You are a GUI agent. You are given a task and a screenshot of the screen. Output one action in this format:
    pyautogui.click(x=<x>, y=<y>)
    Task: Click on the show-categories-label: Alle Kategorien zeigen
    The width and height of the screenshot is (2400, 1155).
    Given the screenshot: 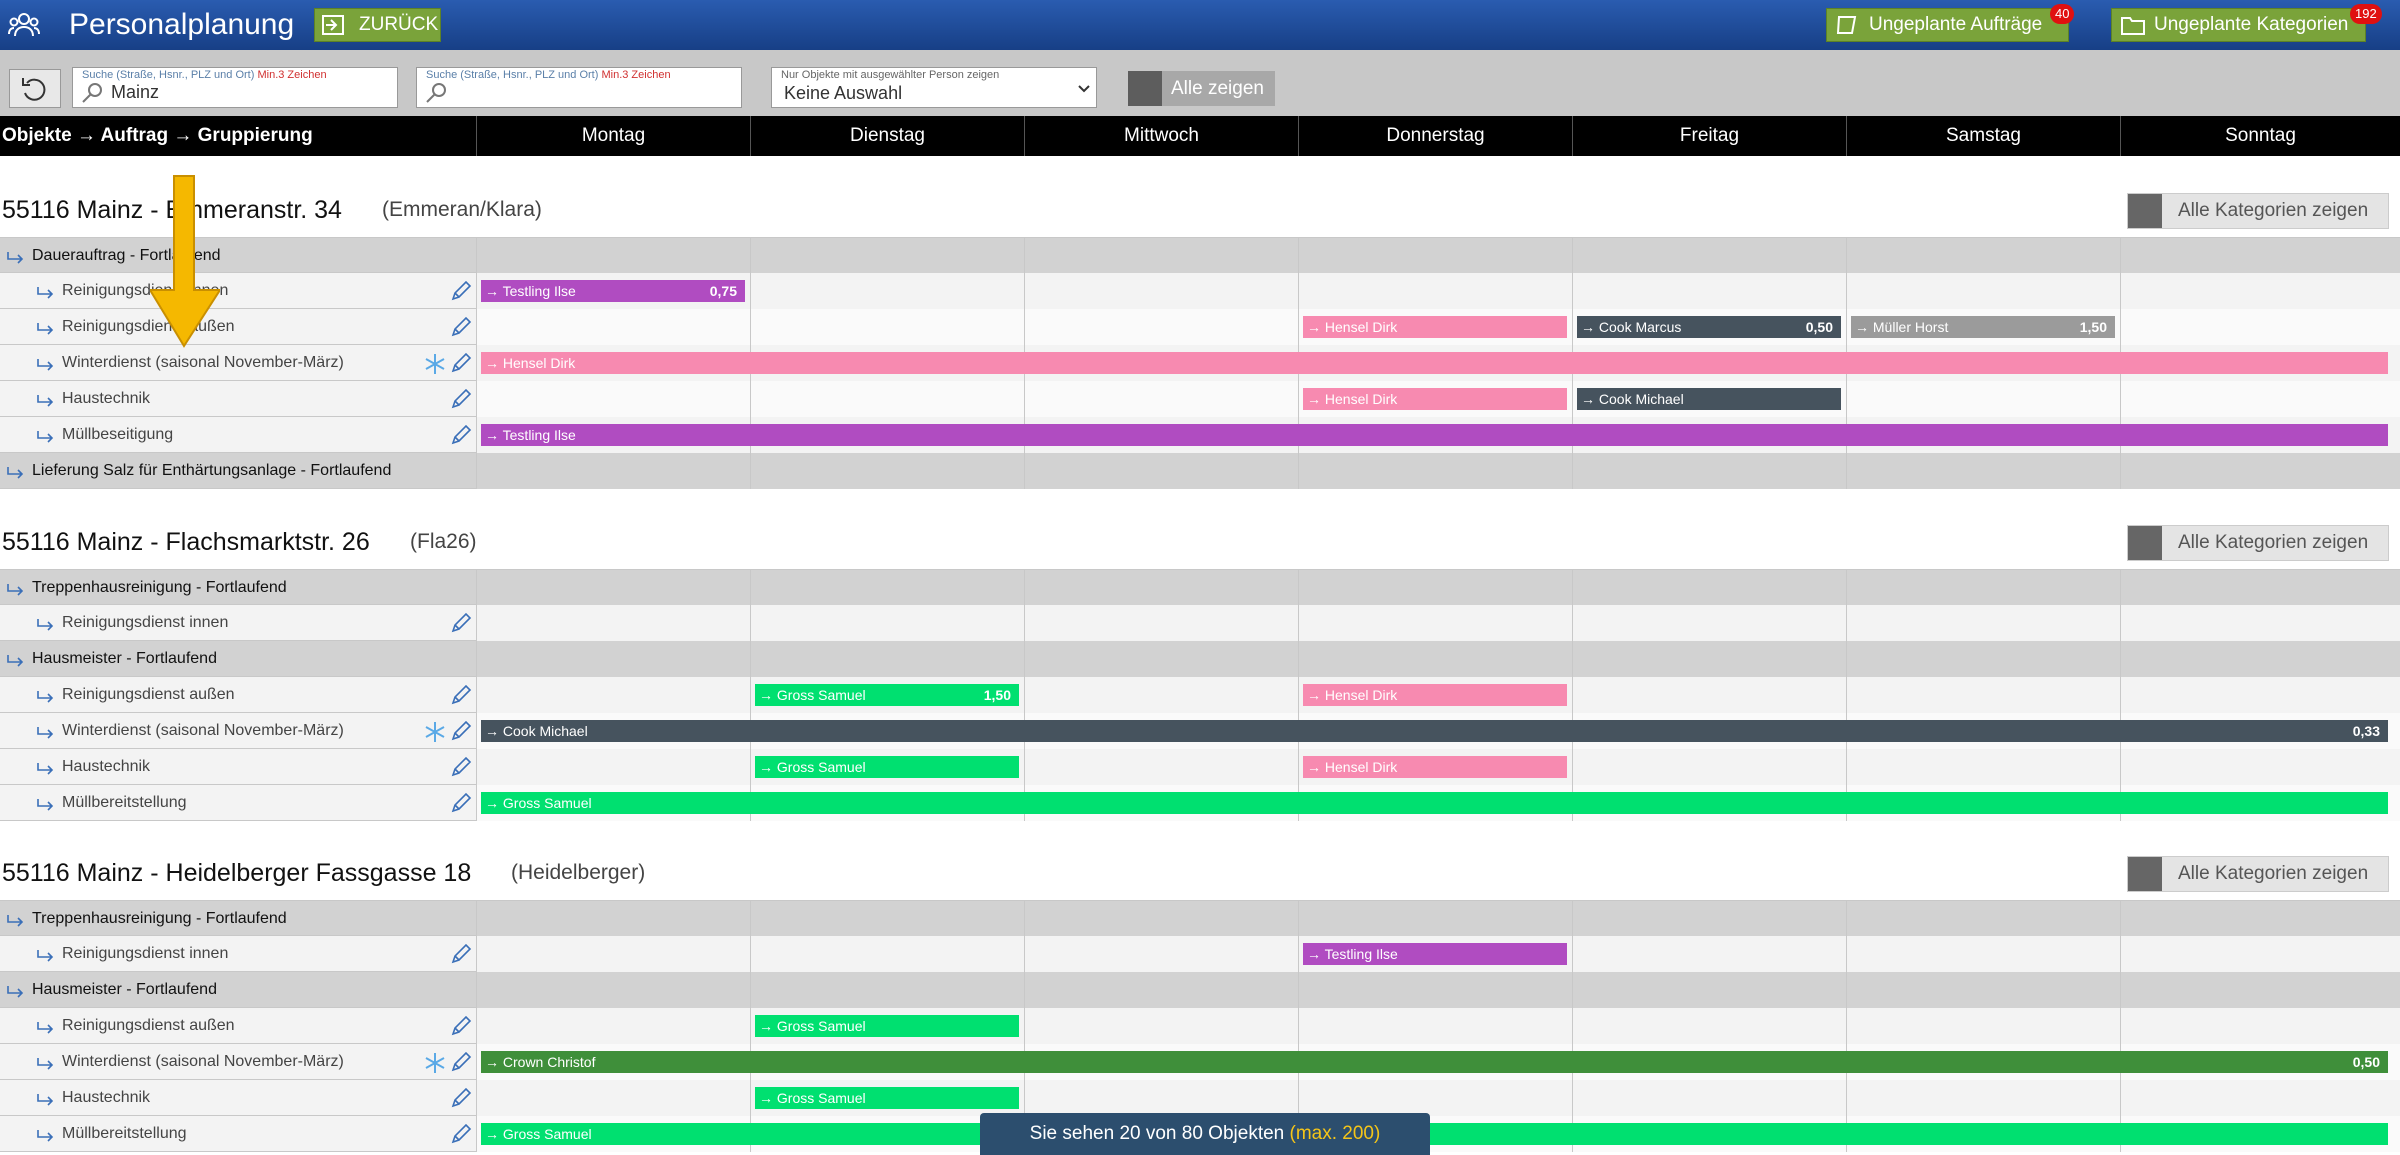 What is the action you would take?
    pyautogui.click(x=2273, y=542)
    